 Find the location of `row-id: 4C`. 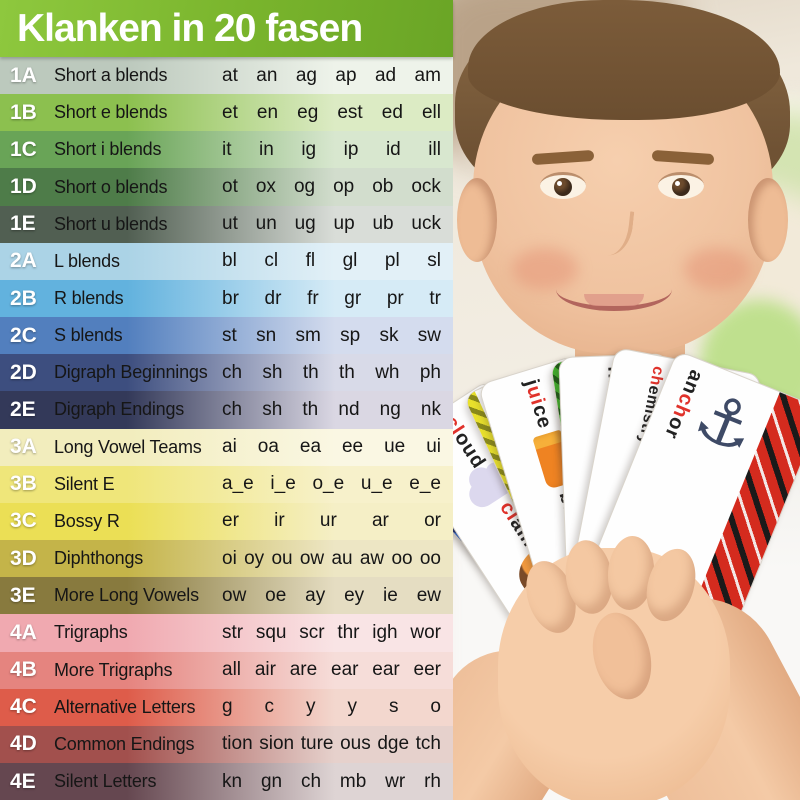

row-id: 4C is located at coordinates (23, 707).